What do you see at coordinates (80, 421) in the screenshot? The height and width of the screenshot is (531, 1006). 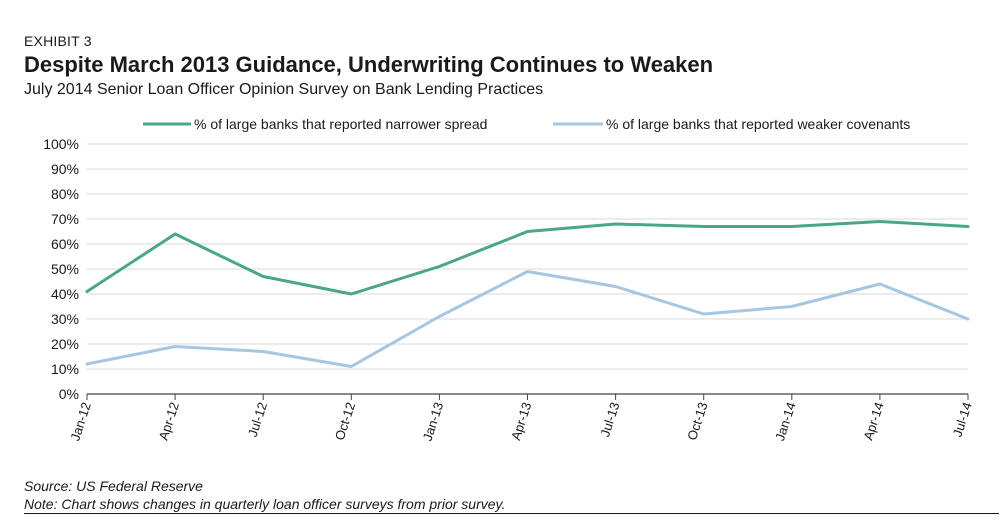 I see `x-tick-label: Jan-12` at bounding box center [80, 421].